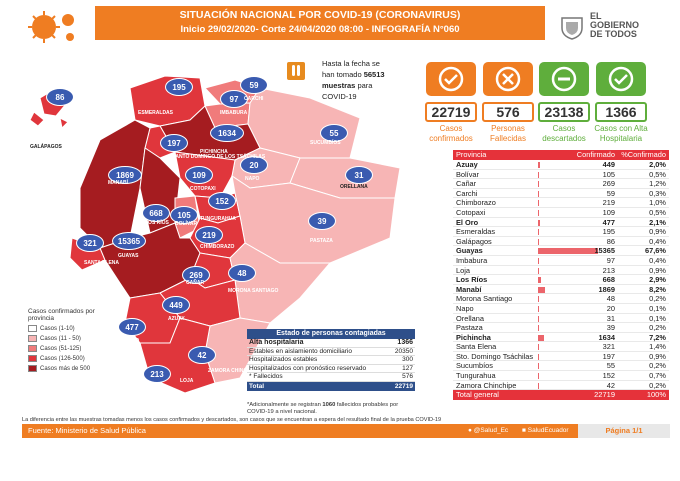 This screenshot has width=680, height=481. I want to click on province-label: LOJA, so click(187, 381).